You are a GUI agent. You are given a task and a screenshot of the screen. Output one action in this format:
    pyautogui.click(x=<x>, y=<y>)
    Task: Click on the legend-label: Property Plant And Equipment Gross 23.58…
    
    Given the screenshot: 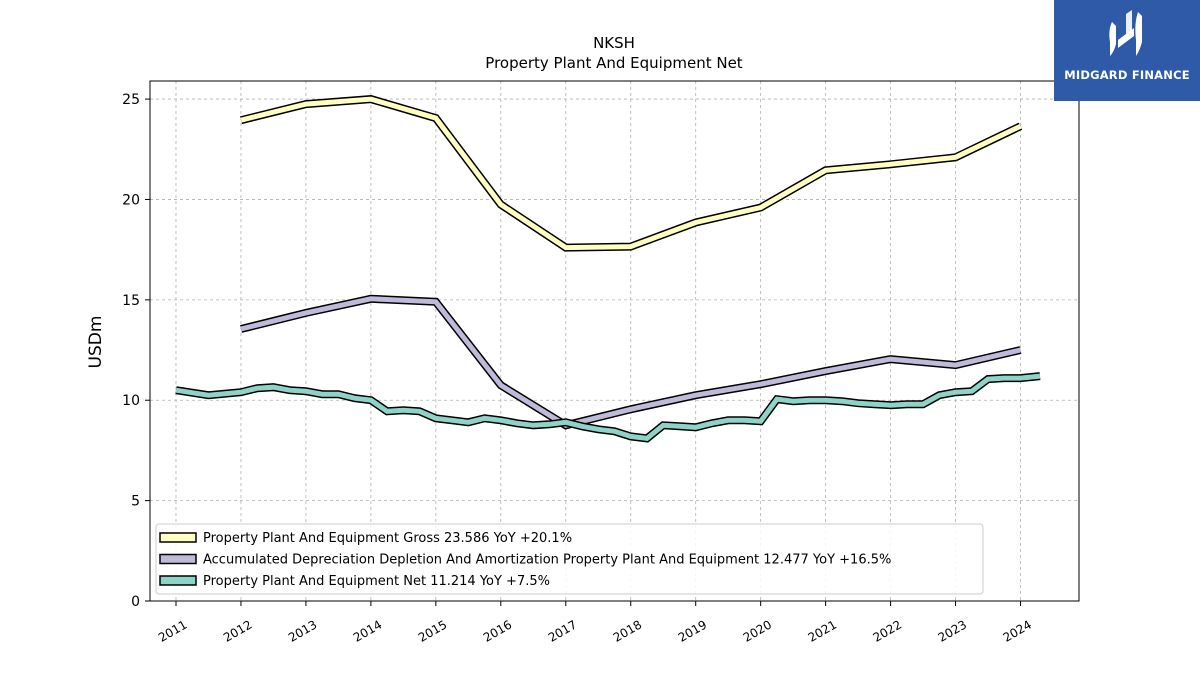 What is the action you would take?
    pyautogui.click(x=387, y=538)
    